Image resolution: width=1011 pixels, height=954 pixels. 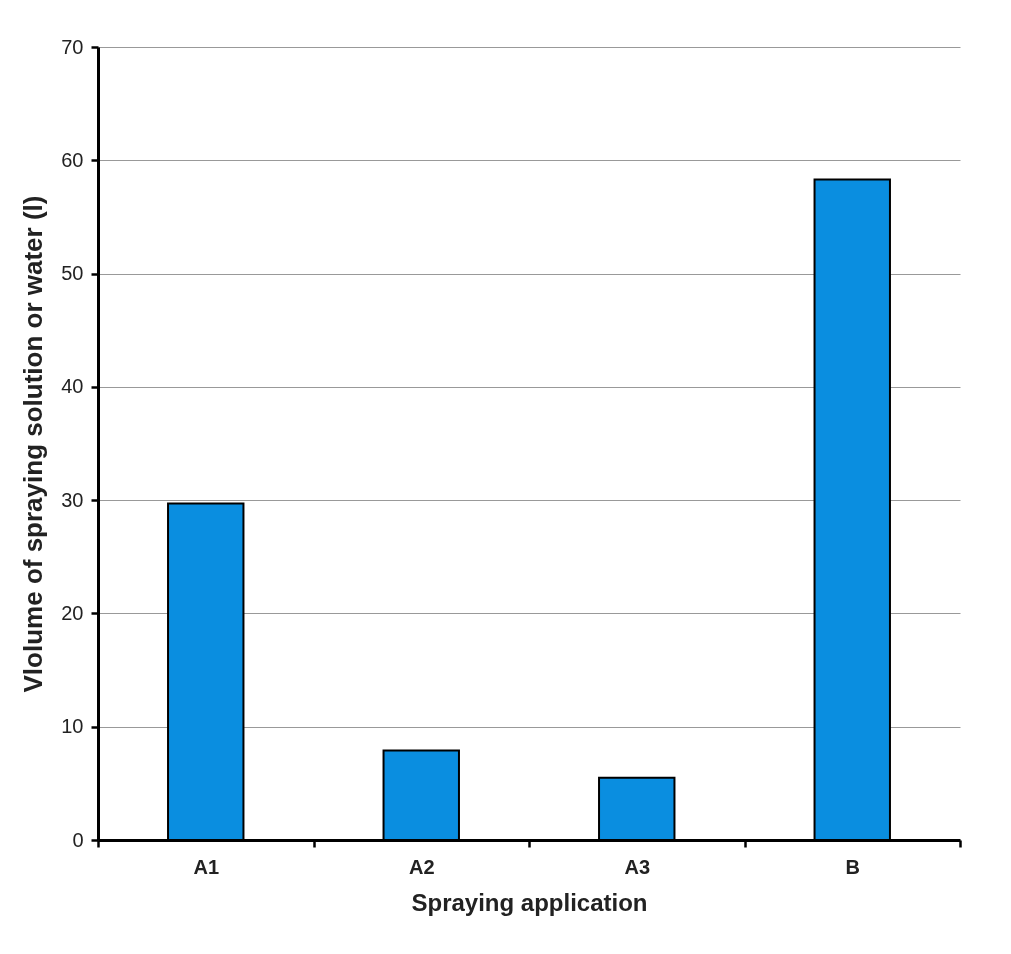 I want to click on y-tick-label: 30, so click(x=72, y=499).